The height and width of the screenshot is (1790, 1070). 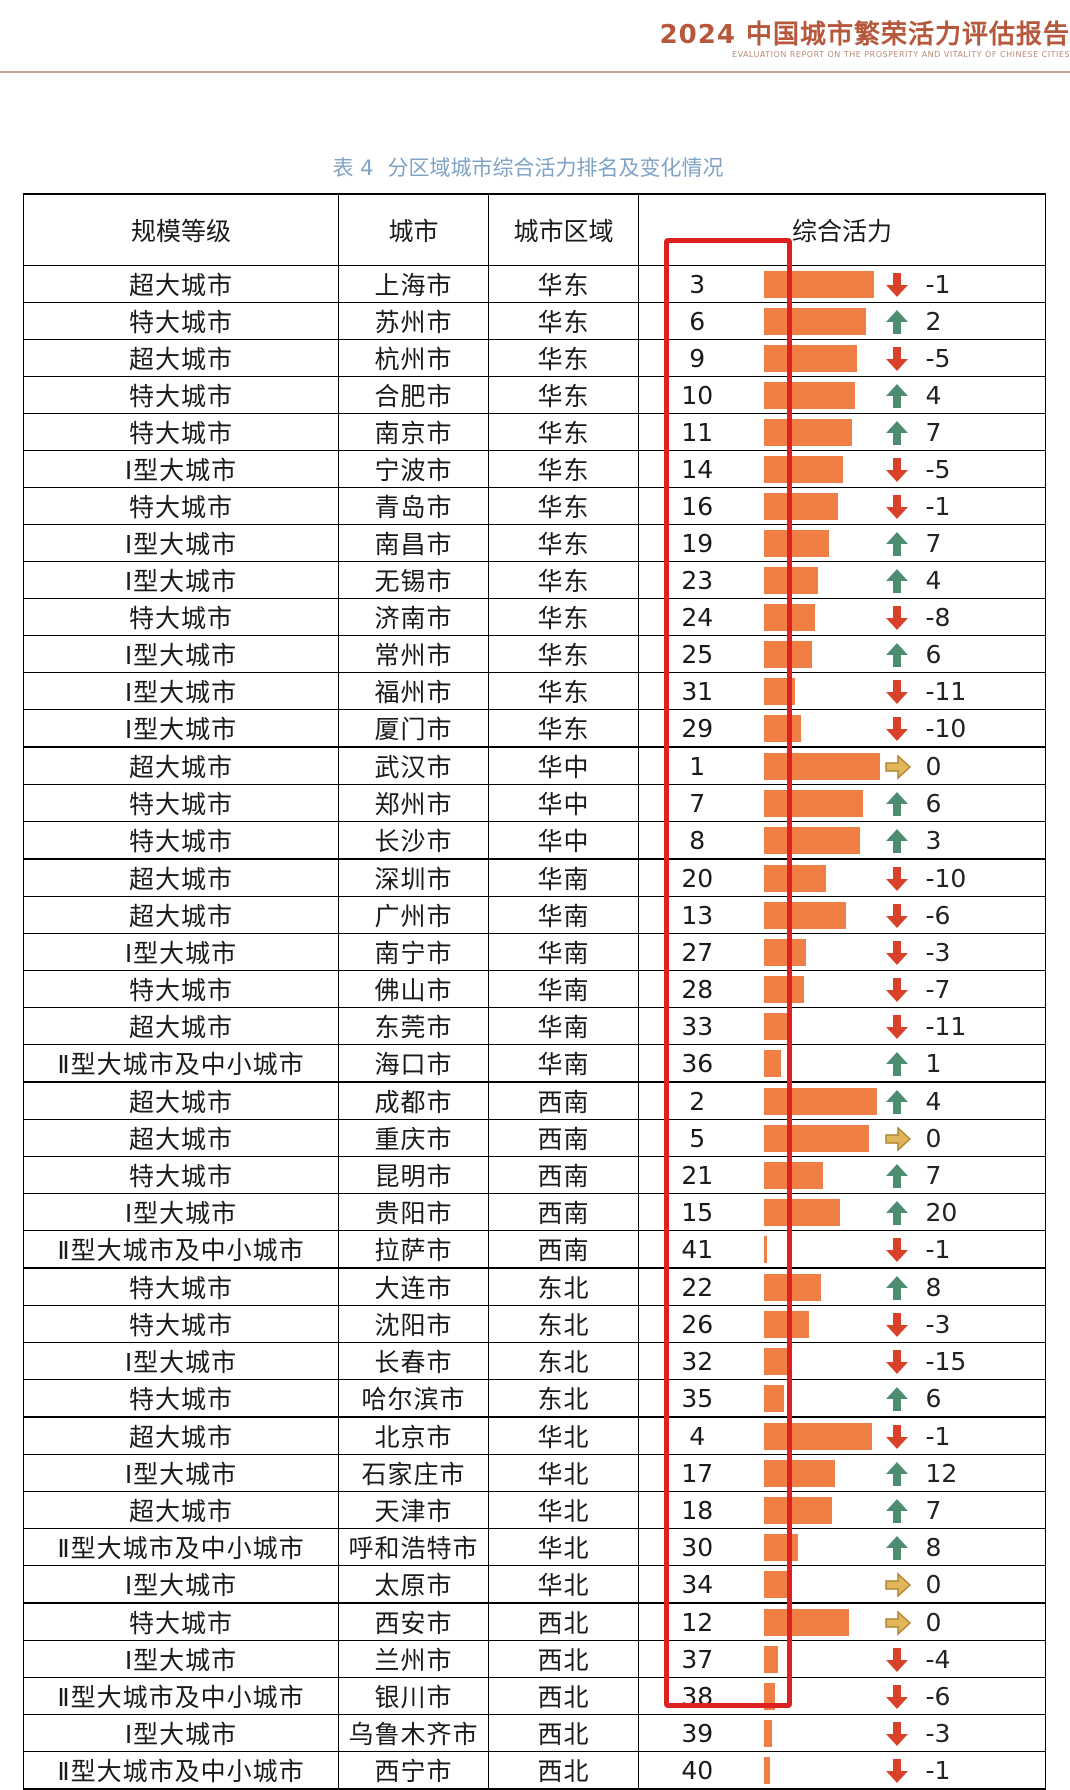 I want to click on cell-city: 长春市, so click(x=413, y=1361).